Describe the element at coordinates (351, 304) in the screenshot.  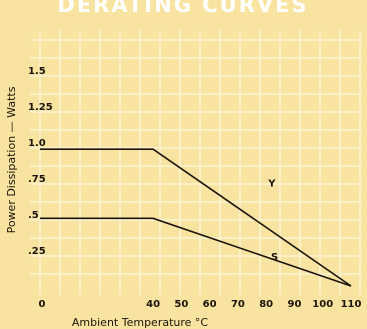
I see `x-tick-label: 110` at that location.